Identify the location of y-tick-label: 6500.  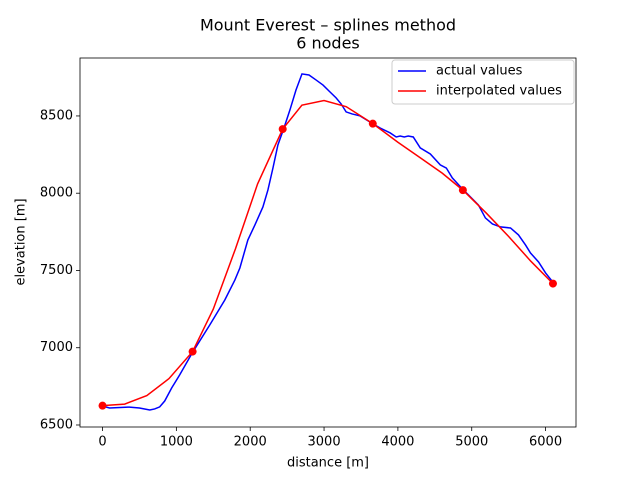
(56, 424).